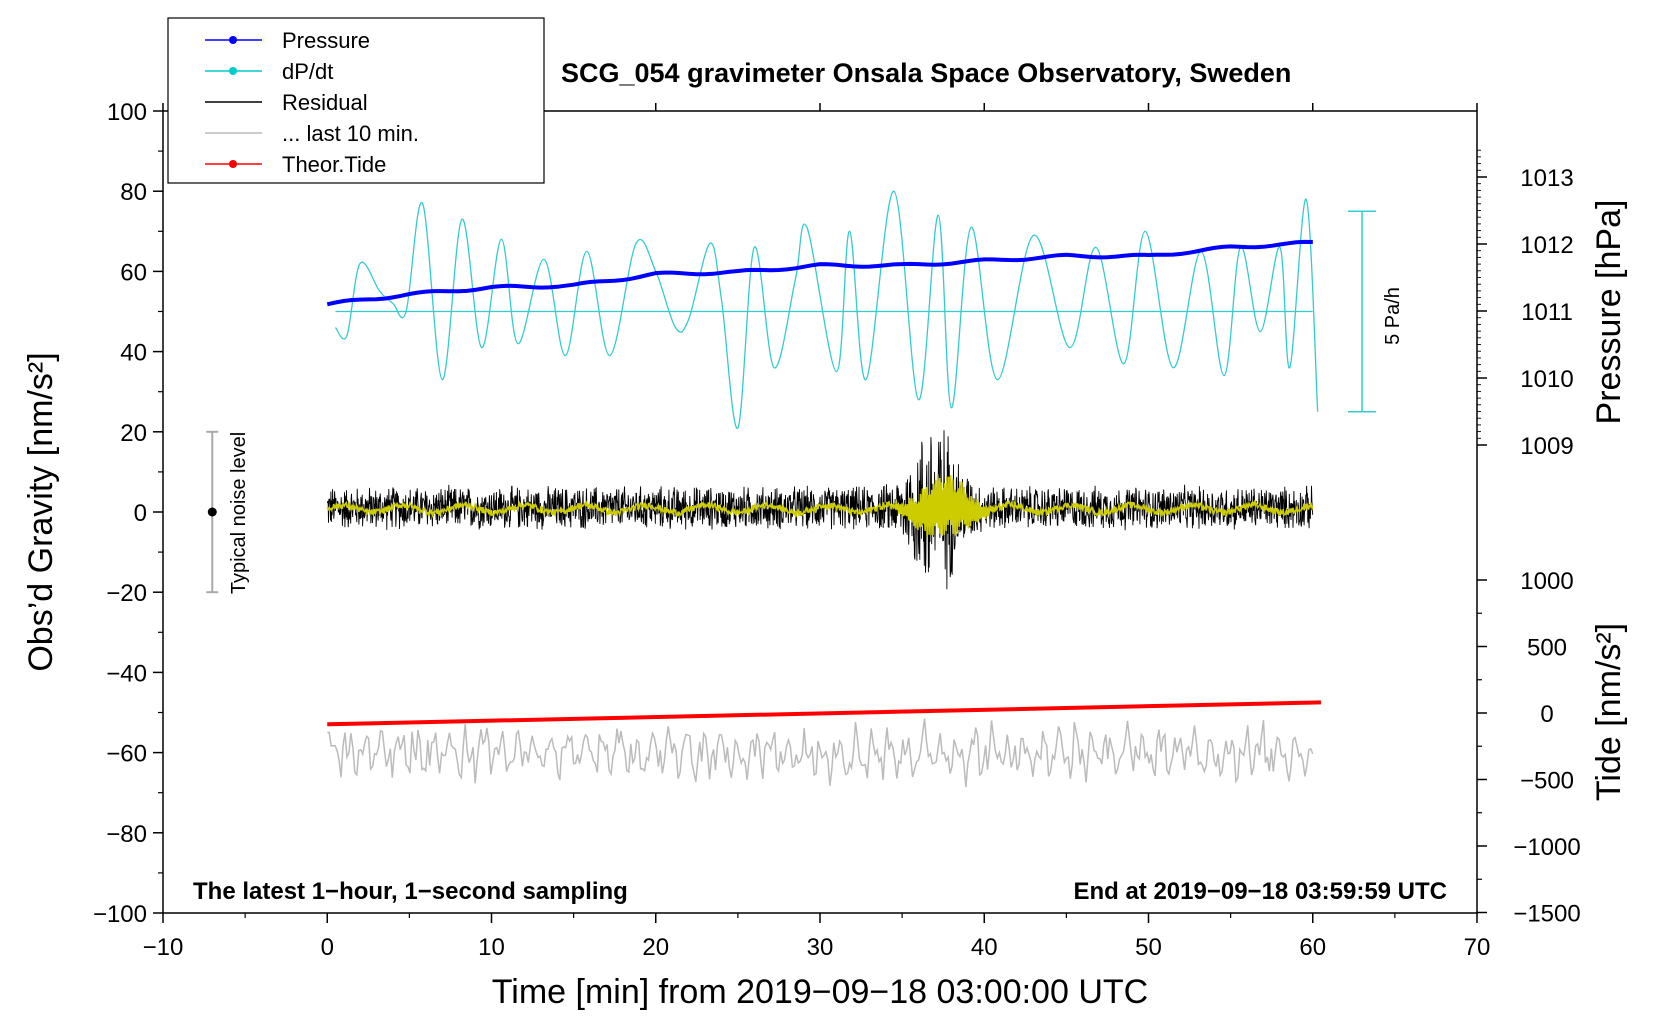 The width and height of the screenshot is (1660, 1020). I want to click on tide-tick-label: −1000, so click(1546, 847).